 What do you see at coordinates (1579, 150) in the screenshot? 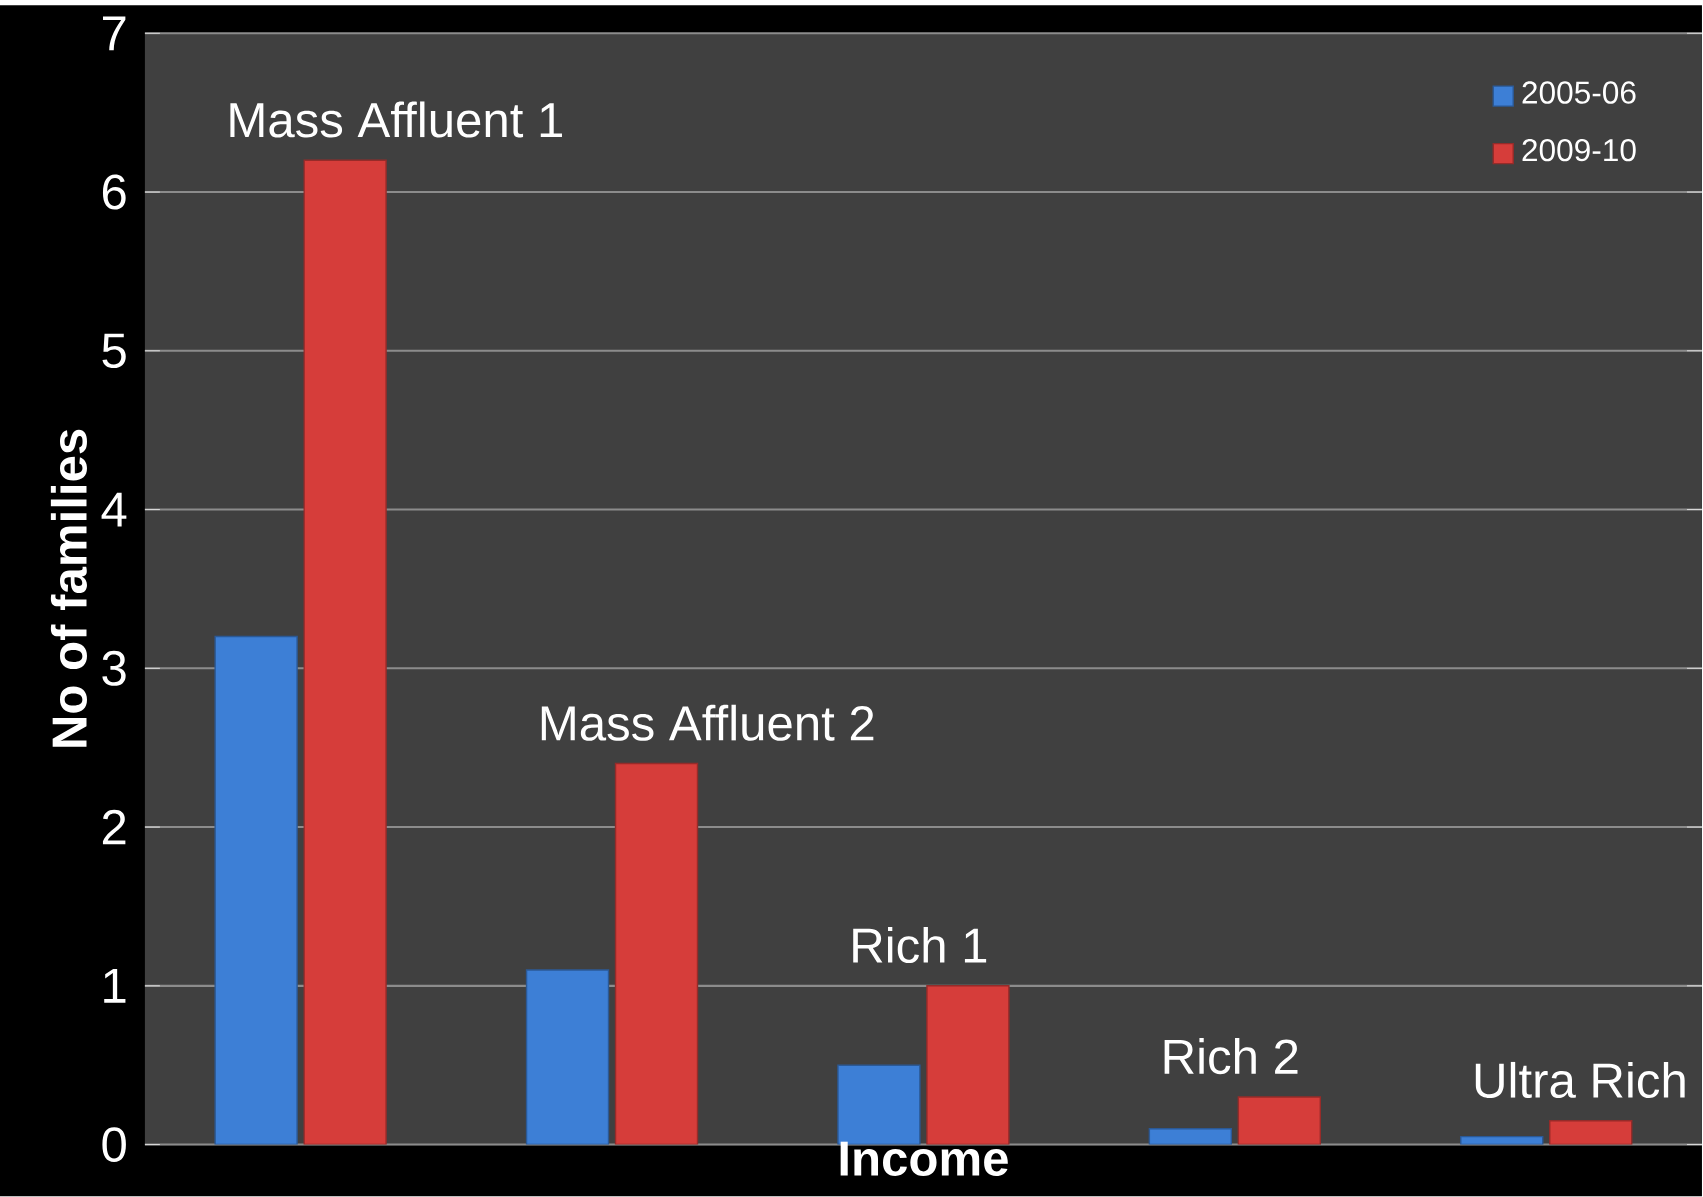
I see `legend-label: 2009-10` at bounding box center [1579, 150].